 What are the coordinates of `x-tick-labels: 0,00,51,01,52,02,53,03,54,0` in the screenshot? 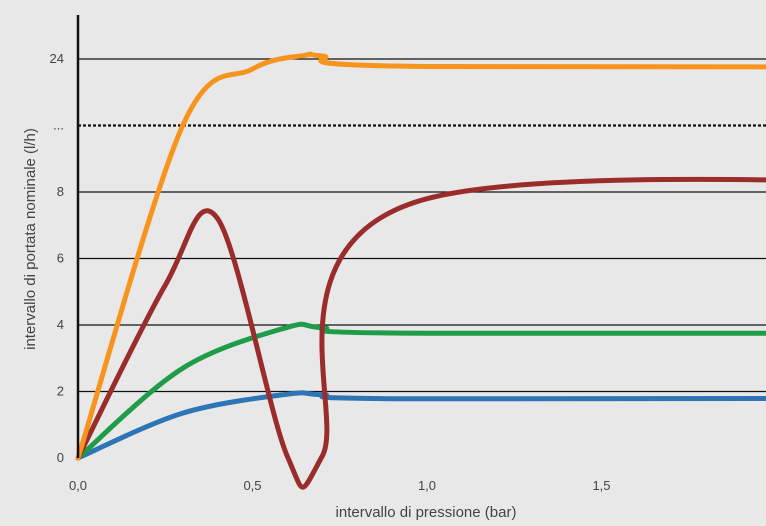 It's located at (340, 485).